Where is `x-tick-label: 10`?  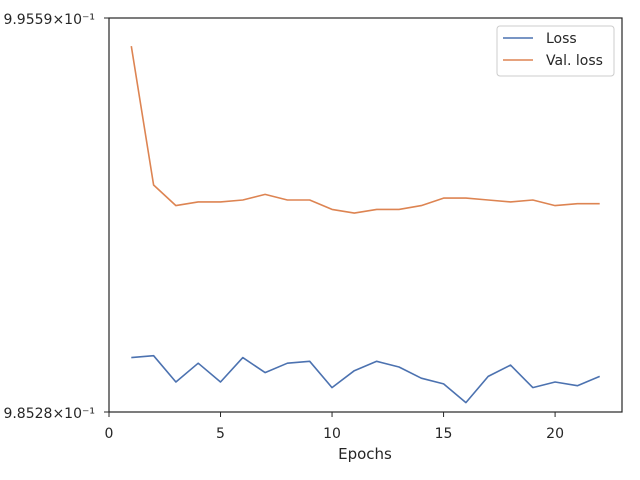 x-tick-label: 10 is located at coordinates (332, 434).